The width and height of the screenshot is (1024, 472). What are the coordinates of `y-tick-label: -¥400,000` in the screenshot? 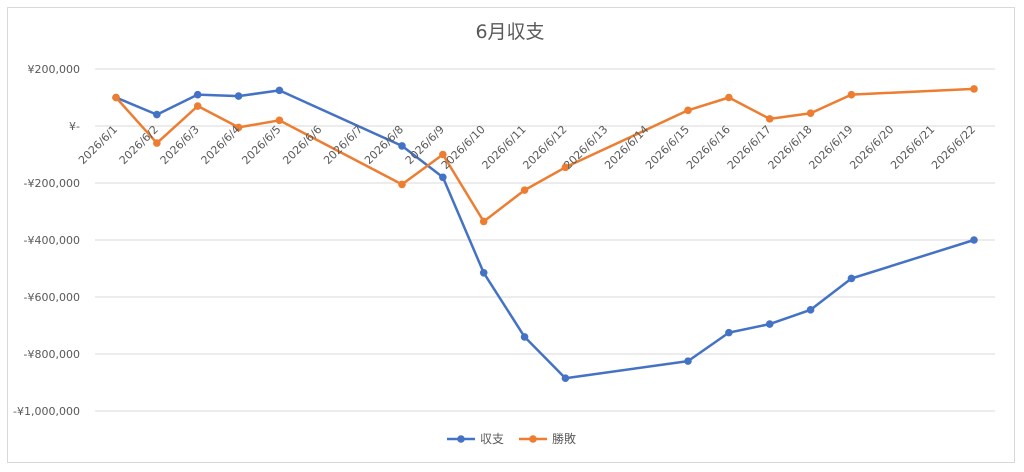 It's located at (52, 240).